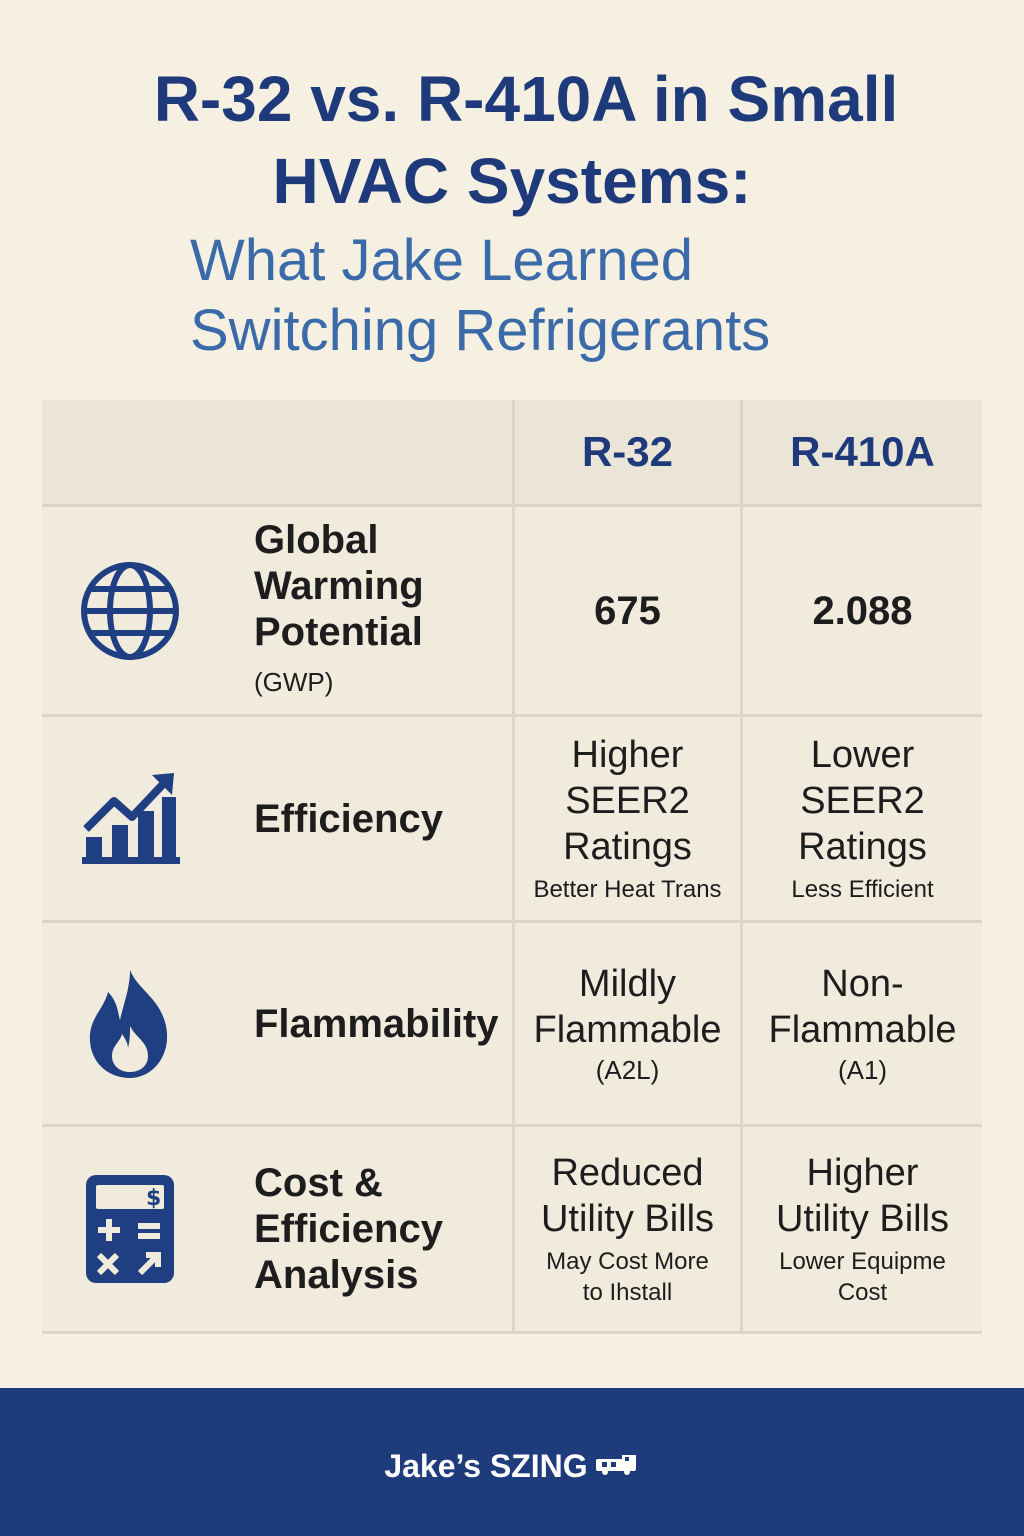 Image resolution: width=1024 pixels, height=1536 pixels. Describe the element at coordinates (862, 755) in the screenshot. I see `value-line: Lower` at that location.